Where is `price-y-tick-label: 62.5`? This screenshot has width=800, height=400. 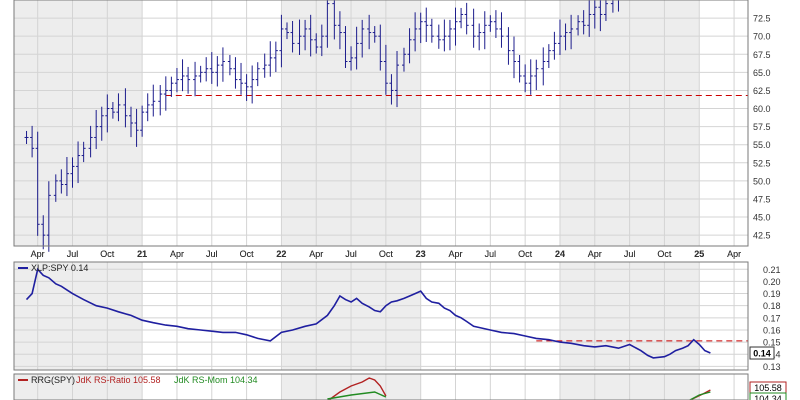
price-y-tick-label: 62.5 is located at coordinates (762, 91).